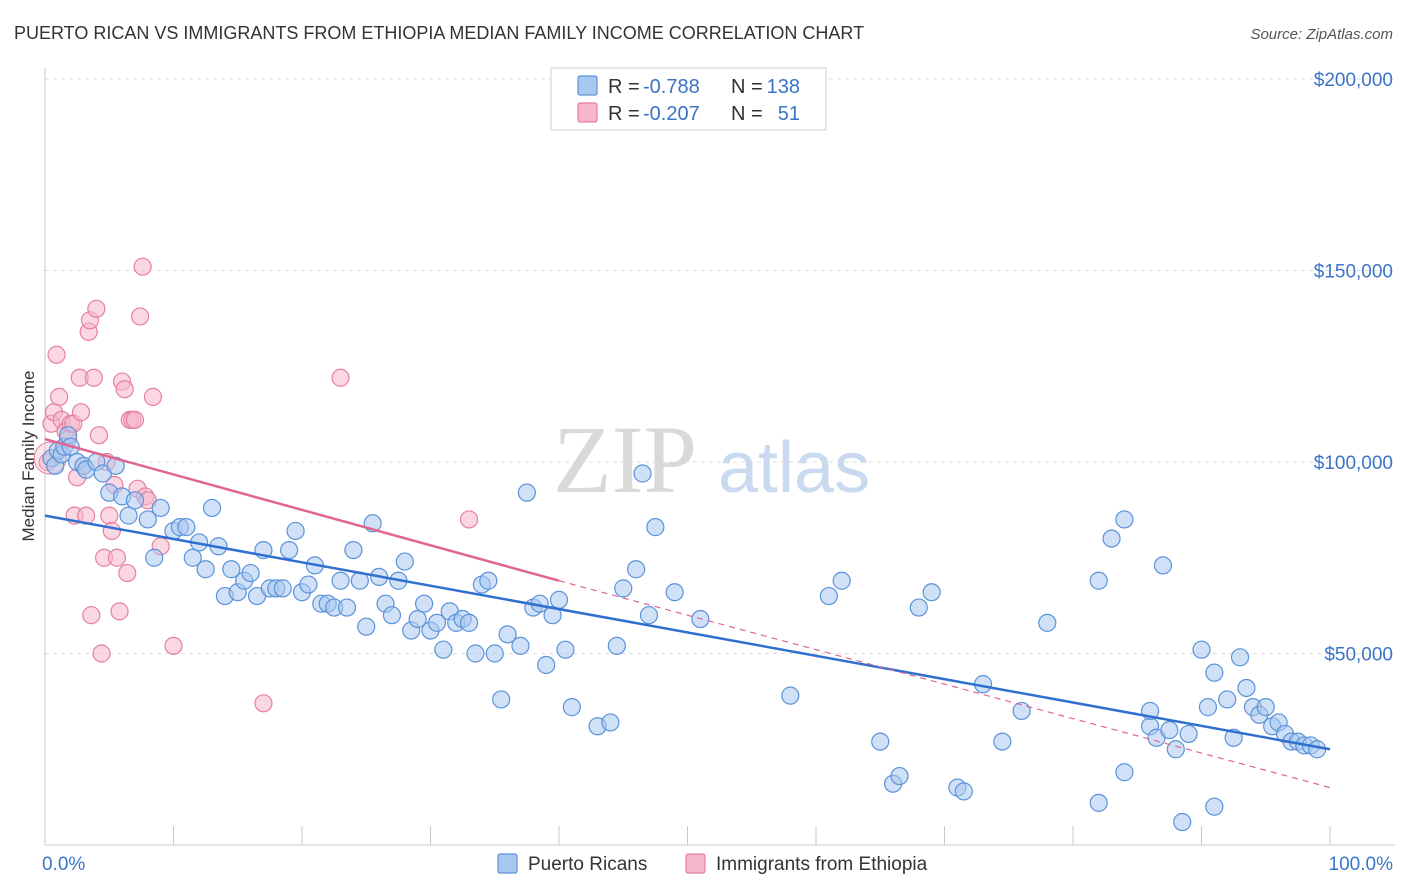 The height and width of the screenshot is (892, 1406). What do you see at coordinates (624, 87) in the screenshot?
I see `legend-r-label-1: R =` at bounding box center [624, 87].